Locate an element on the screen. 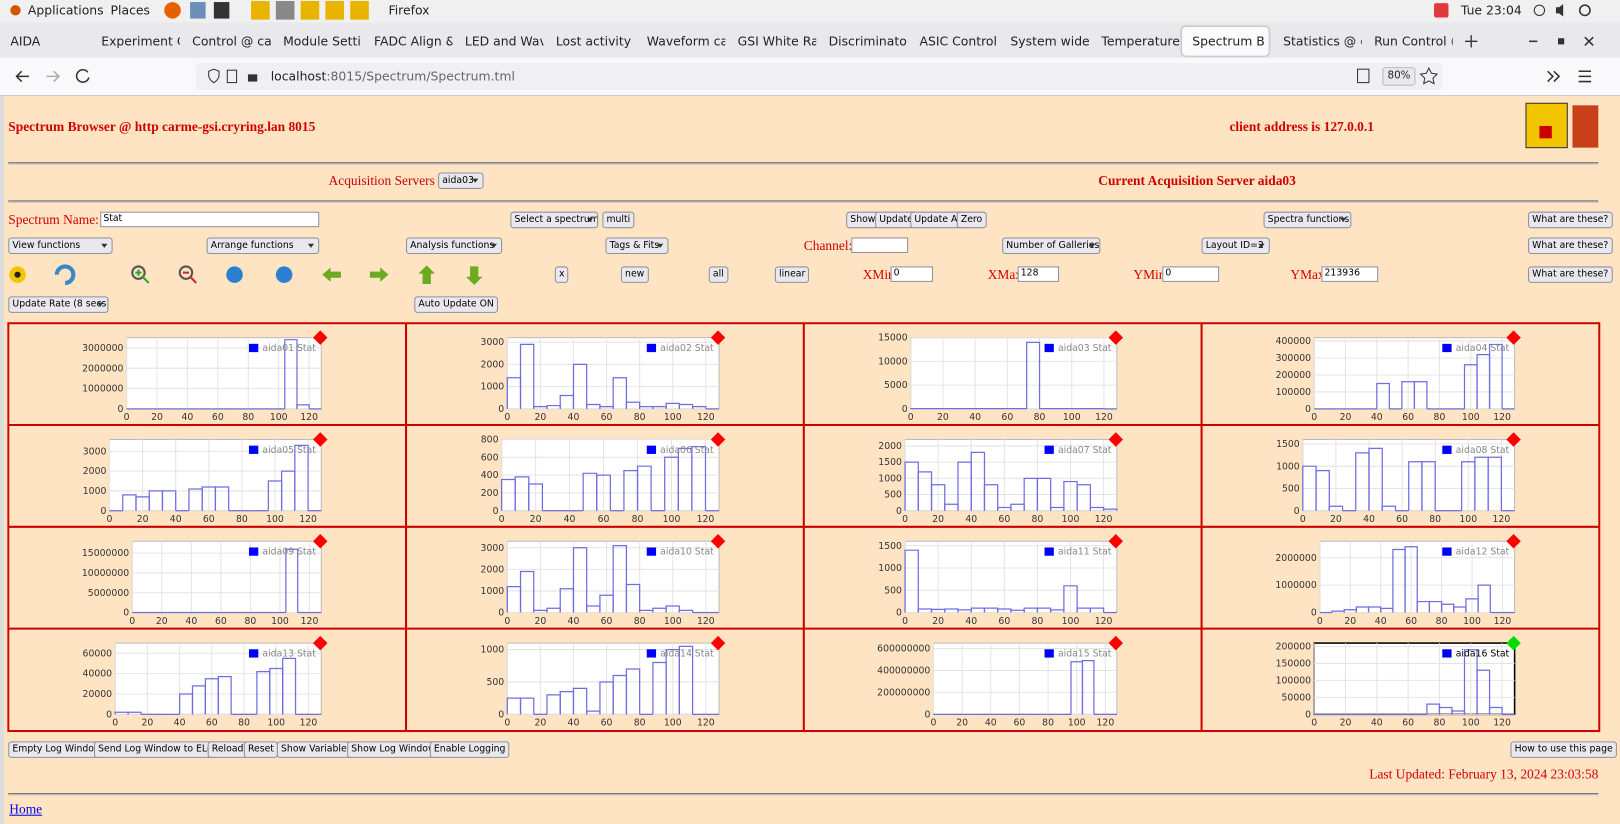  close-window is located at coordinates (1589, 41).